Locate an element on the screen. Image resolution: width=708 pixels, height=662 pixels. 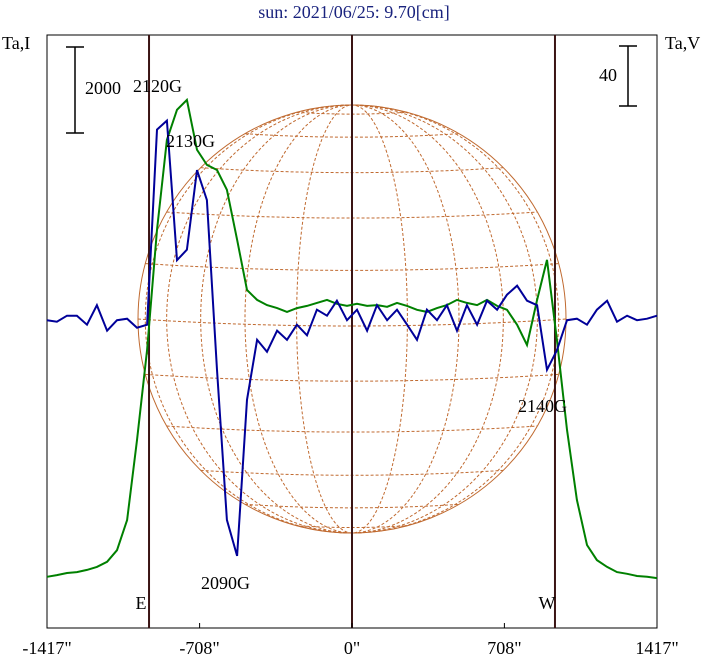
region-label: 2140G is located at coordinates (542, 406).